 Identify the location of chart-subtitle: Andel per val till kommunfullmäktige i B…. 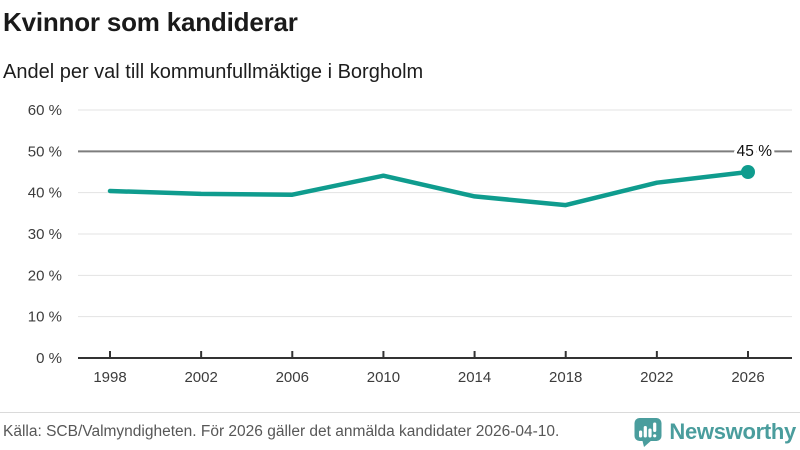
(213, 72).